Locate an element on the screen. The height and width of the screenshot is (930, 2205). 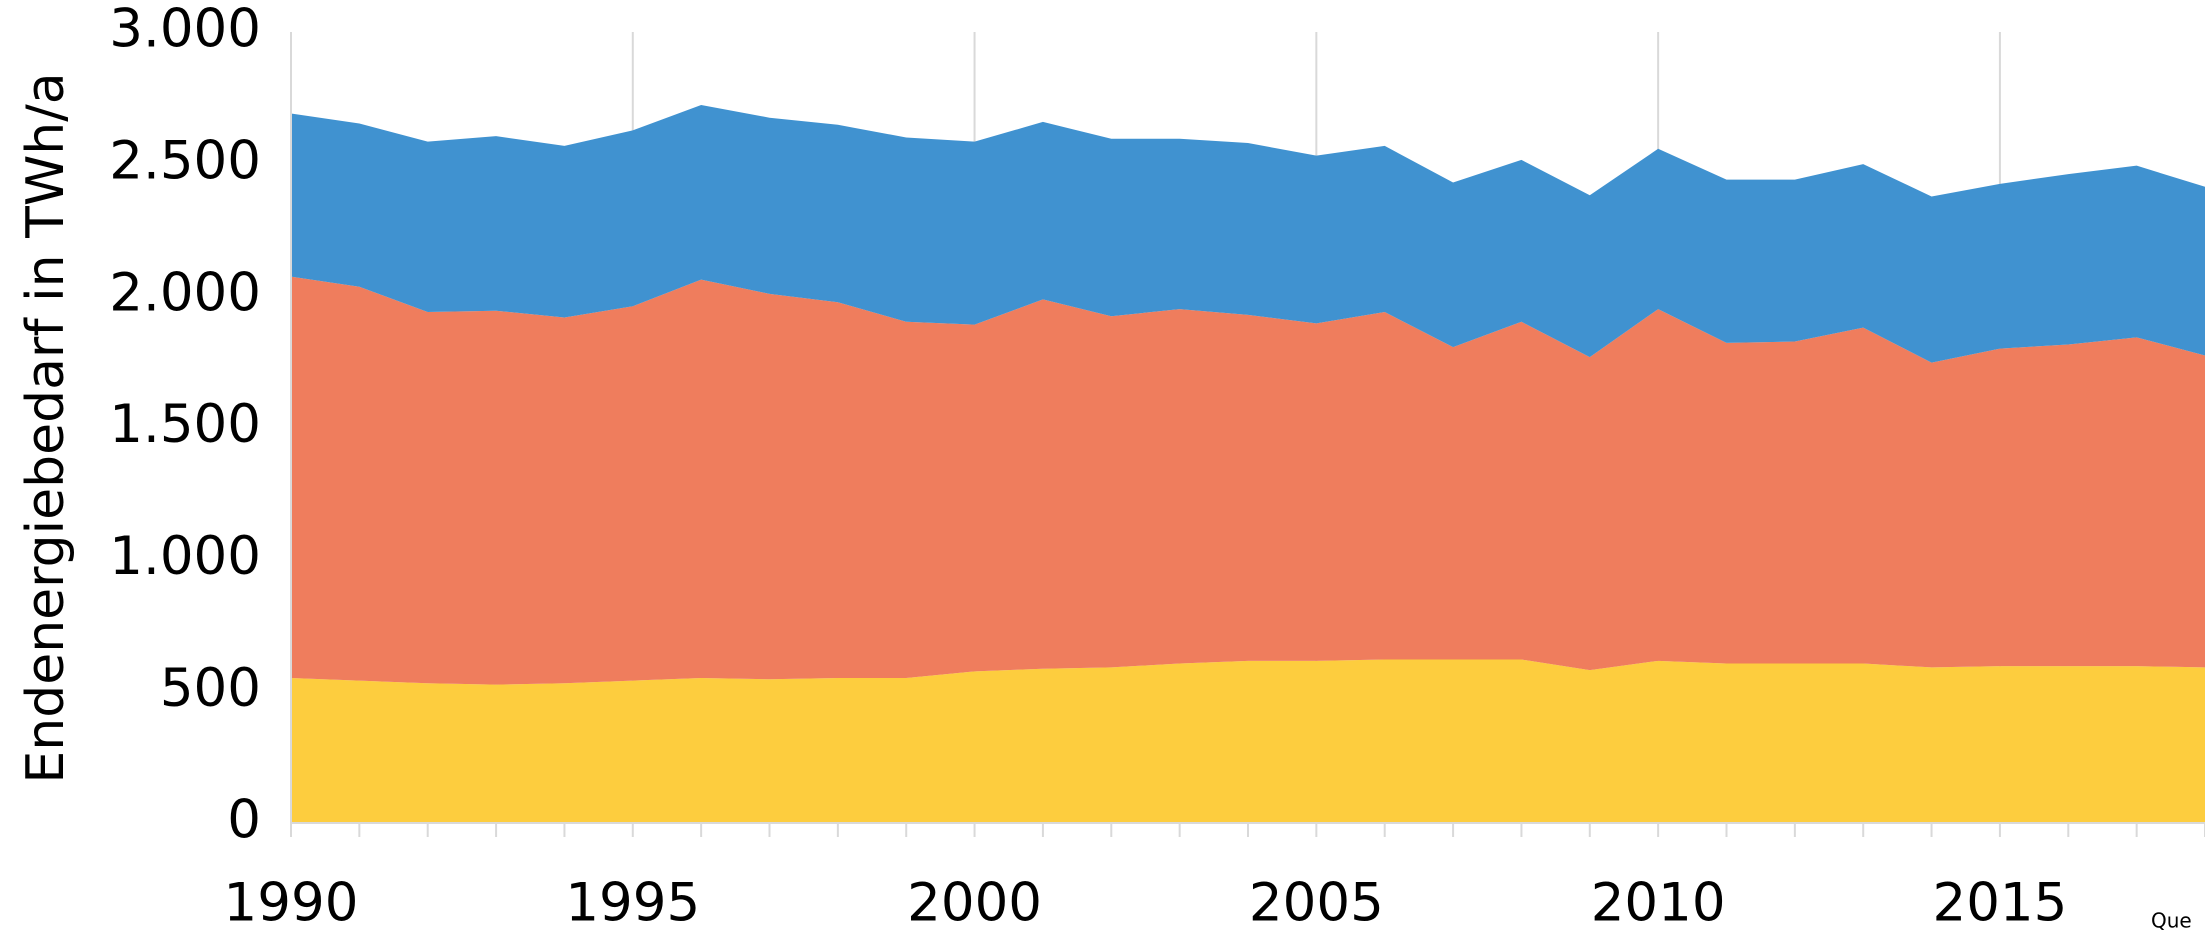
y-axis-label: Endenergiebedarf in TWh/a is located at coordinates (46, 427).